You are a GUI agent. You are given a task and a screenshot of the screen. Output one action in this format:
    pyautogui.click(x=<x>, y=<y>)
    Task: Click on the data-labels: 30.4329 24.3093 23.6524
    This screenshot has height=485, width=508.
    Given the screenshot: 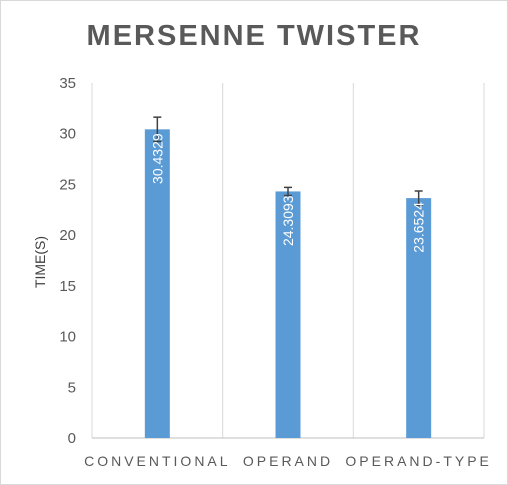 What is the action you would take?
    pyautogui.click(x=287, y=193)
    